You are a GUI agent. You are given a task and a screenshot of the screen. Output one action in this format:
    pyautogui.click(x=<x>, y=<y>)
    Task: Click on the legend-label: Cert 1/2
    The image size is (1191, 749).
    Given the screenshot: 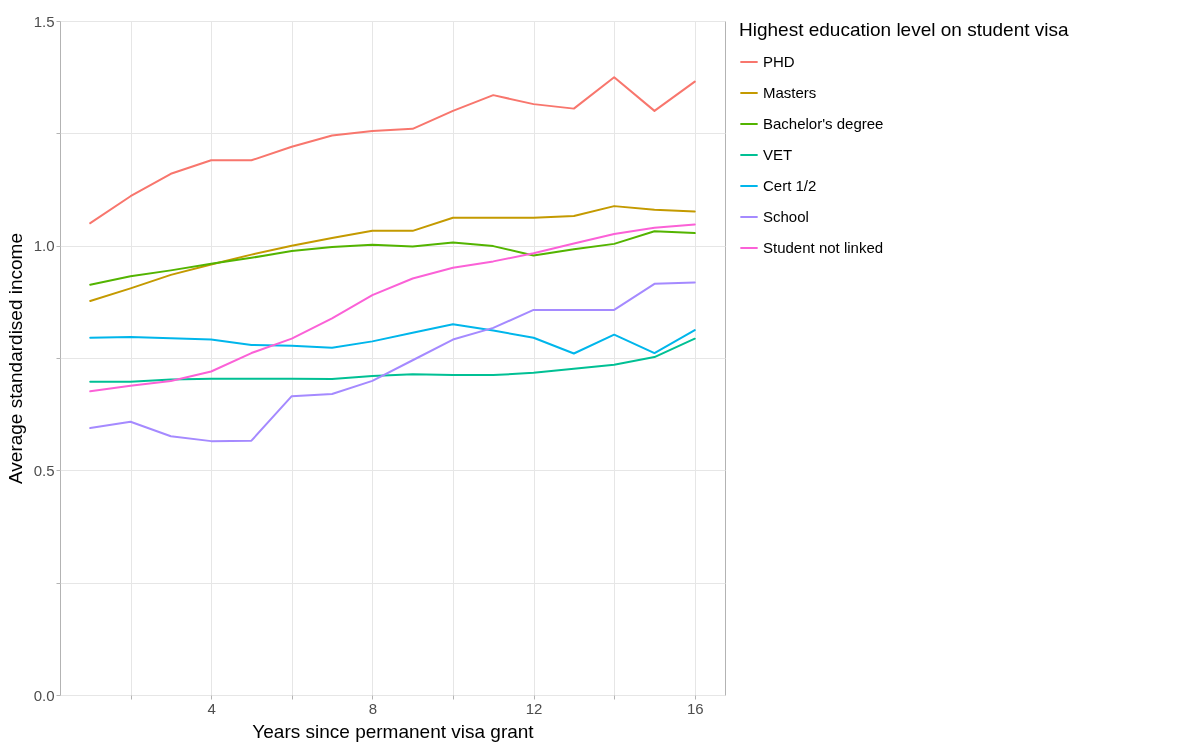 What is the action you would take?
    pyautogui.click(x=790, y=185)
    